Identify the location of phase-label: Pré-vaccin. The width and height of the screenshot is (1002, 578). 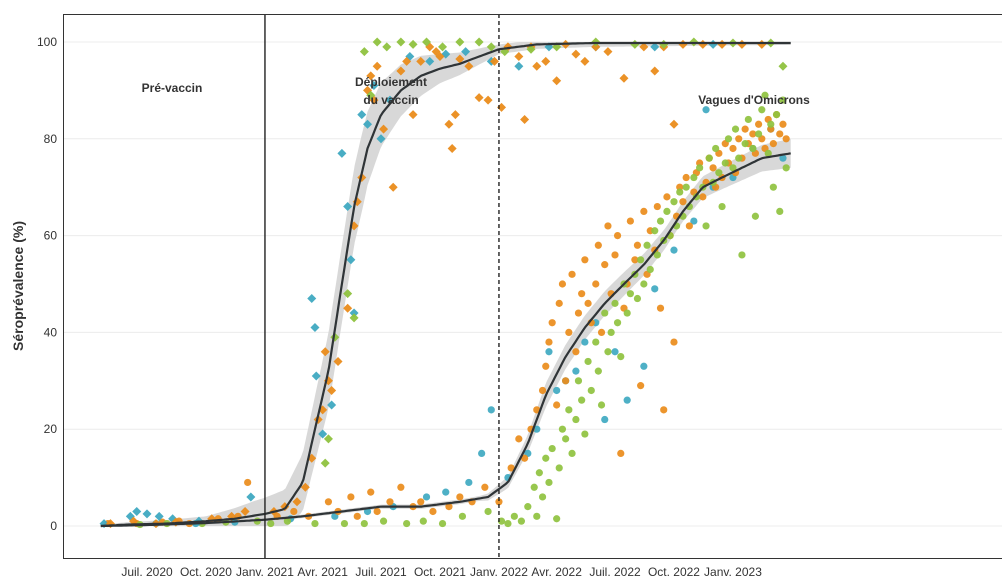
(172, 88).